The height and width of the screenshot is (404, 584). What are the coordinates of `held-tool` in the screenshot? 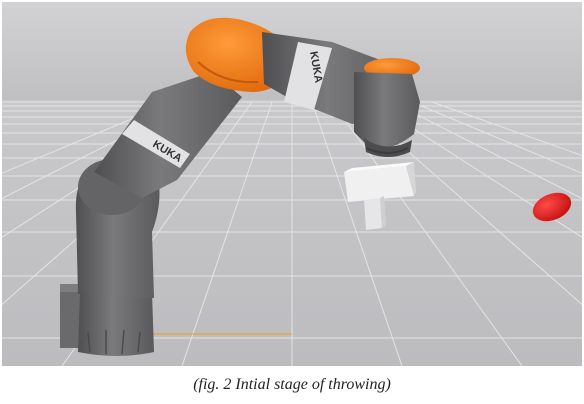 It's located at (380, 196).